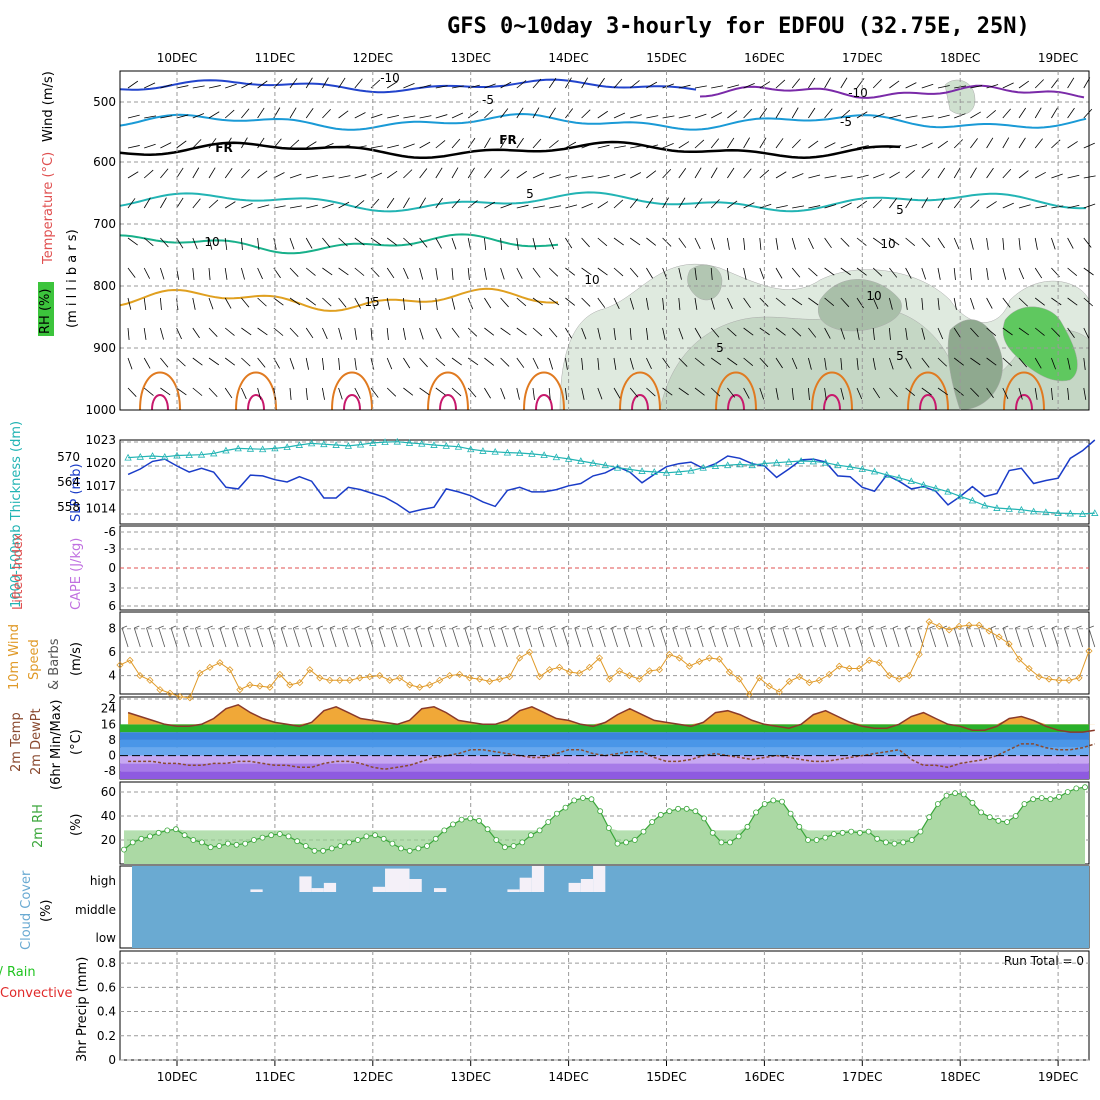  Describe the element at coordinates (174, 637) in the screenshot. I see `wind10m-barb` at that location.